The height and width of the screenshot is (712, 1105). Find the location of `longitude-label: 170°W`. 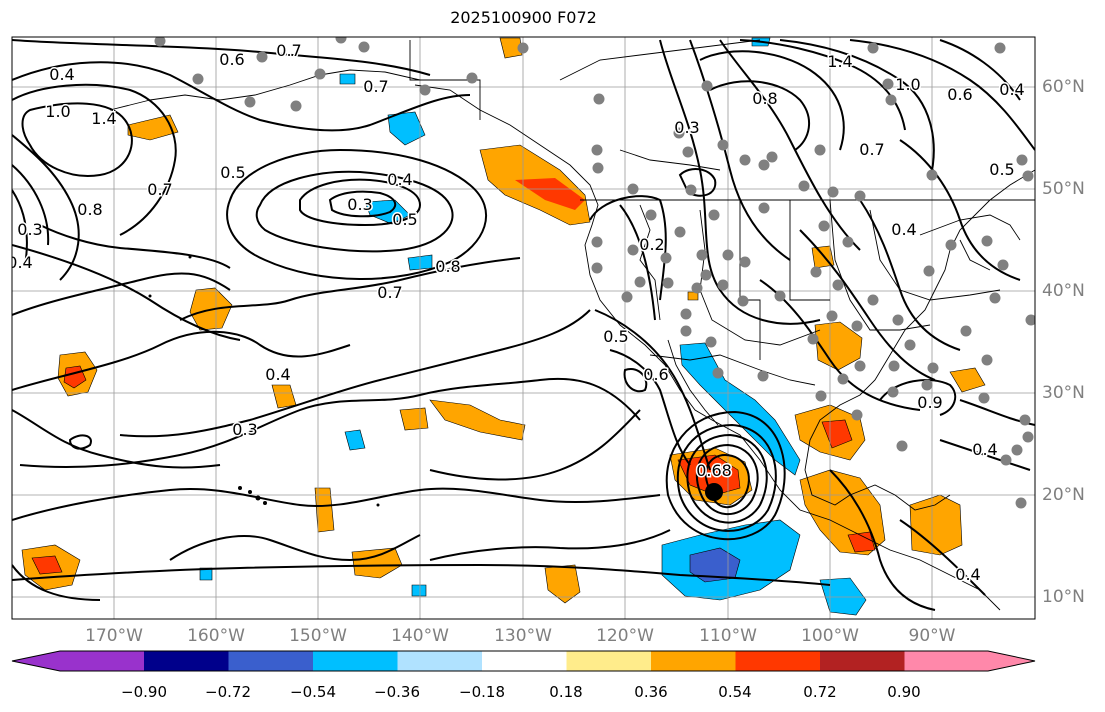

longitude-label: 170°W is located at coordinates (114, 636).